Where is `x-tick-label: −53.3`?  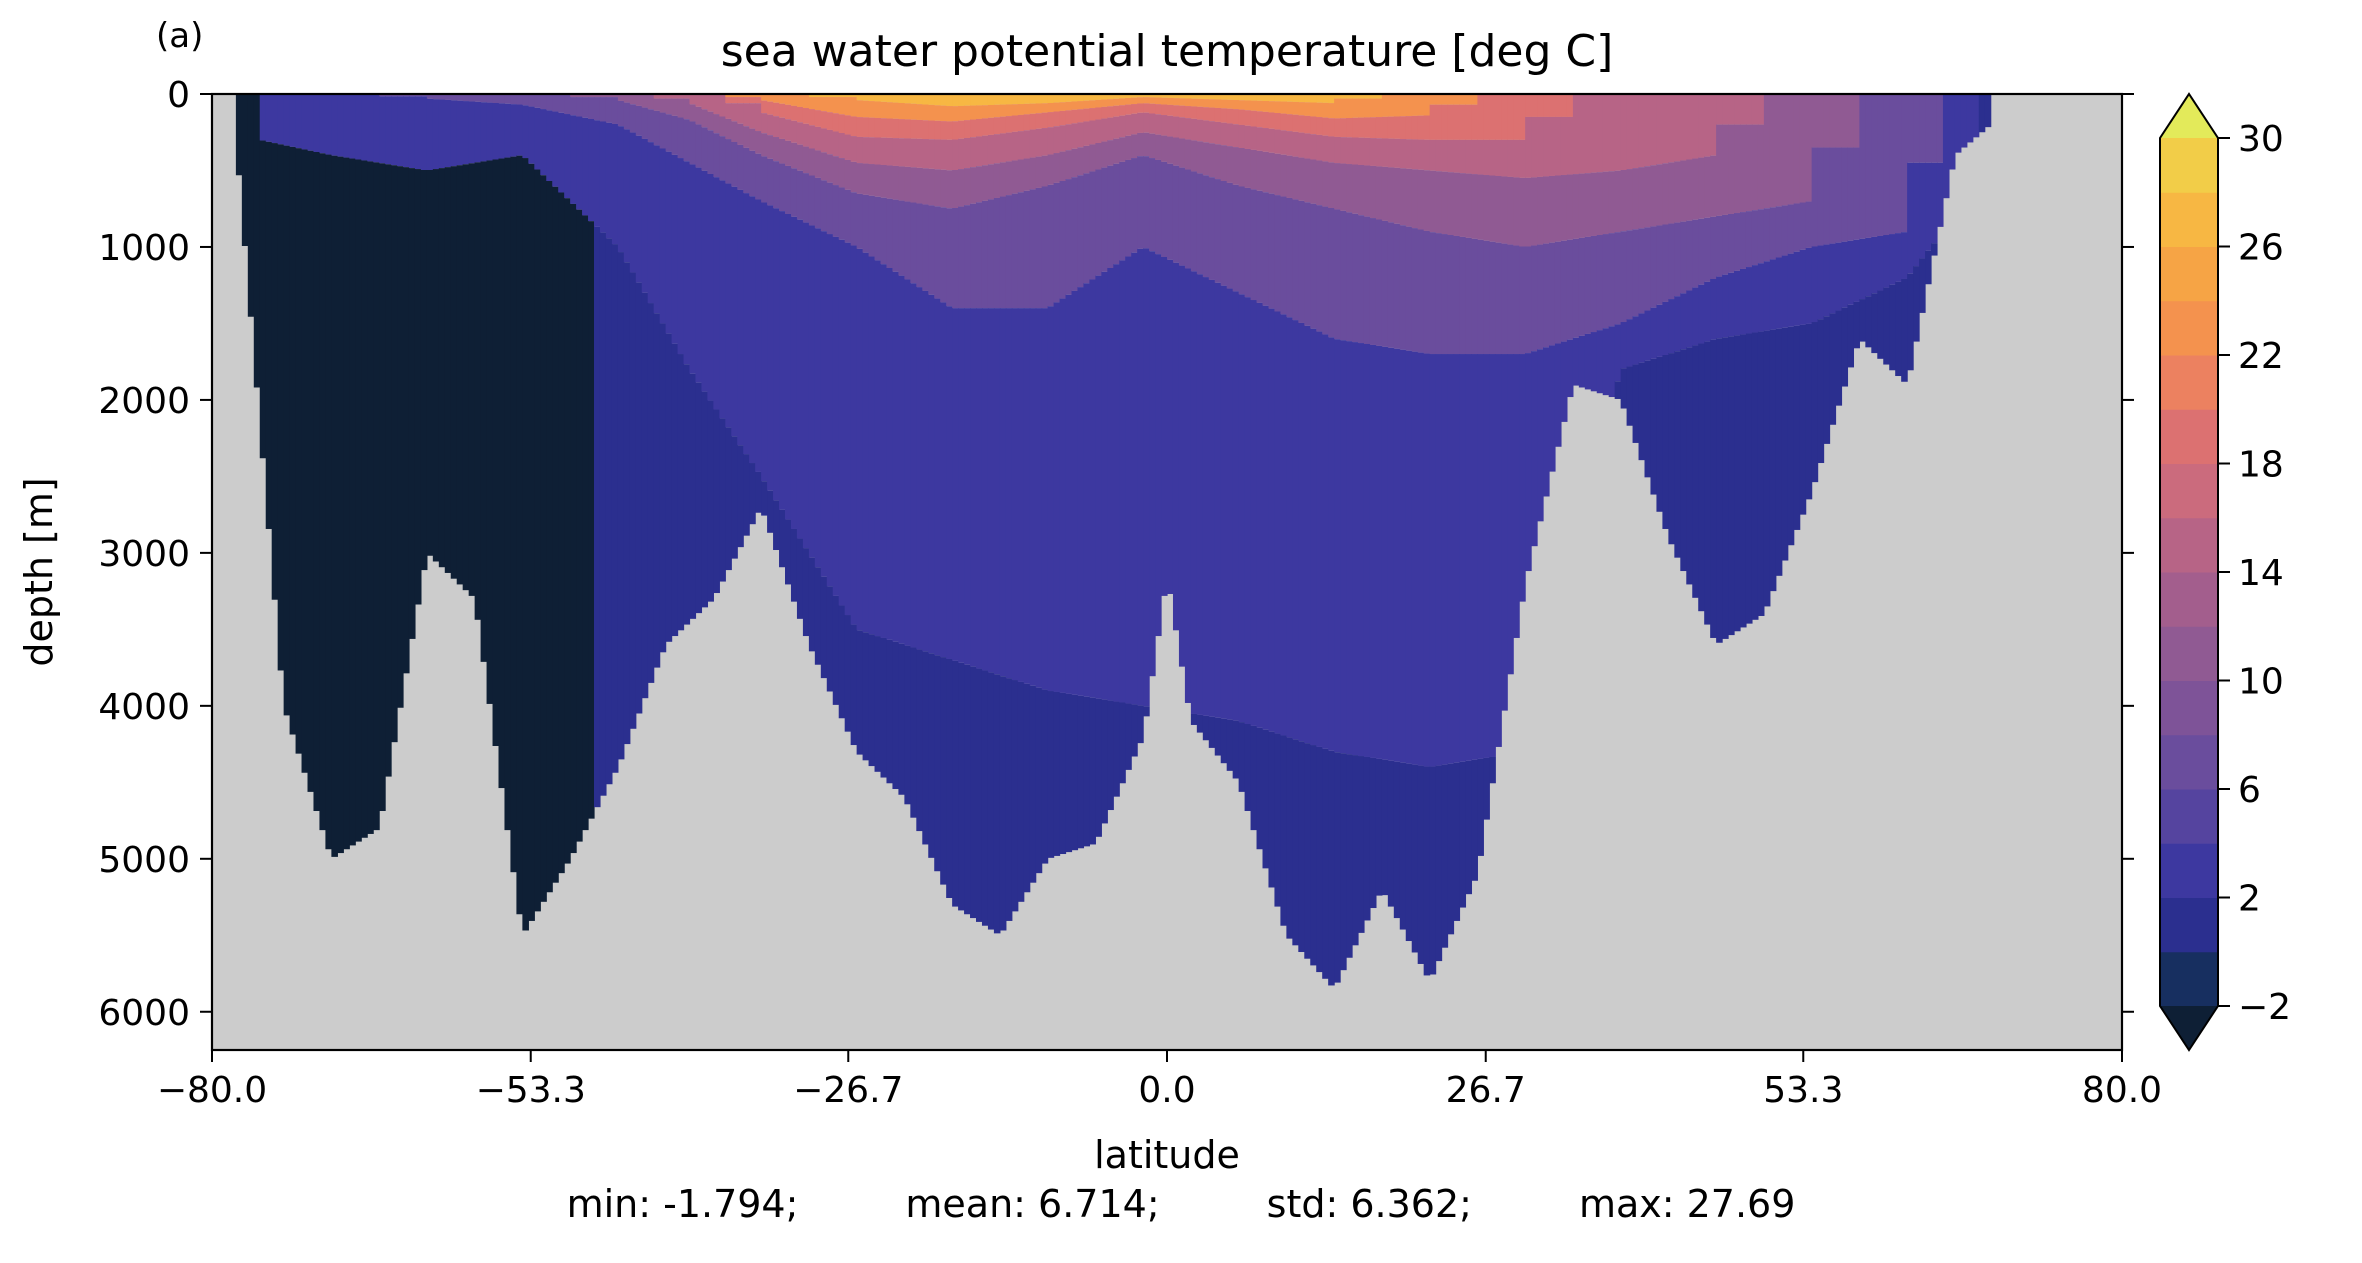 x-tick-label: −53.3 is located at coordinates (531, 1090).